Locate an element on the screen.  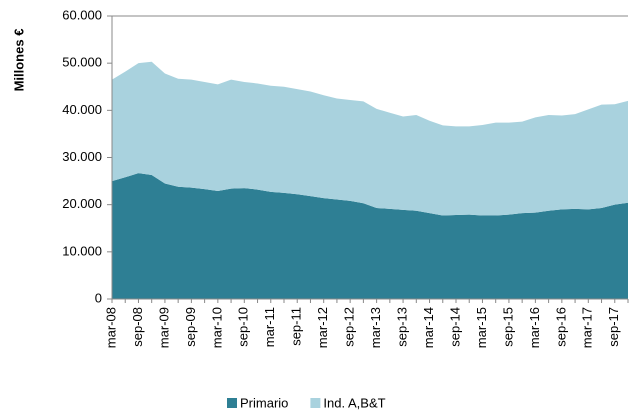
x-tick-label: mar-15 is located at coordinates (481, 327).